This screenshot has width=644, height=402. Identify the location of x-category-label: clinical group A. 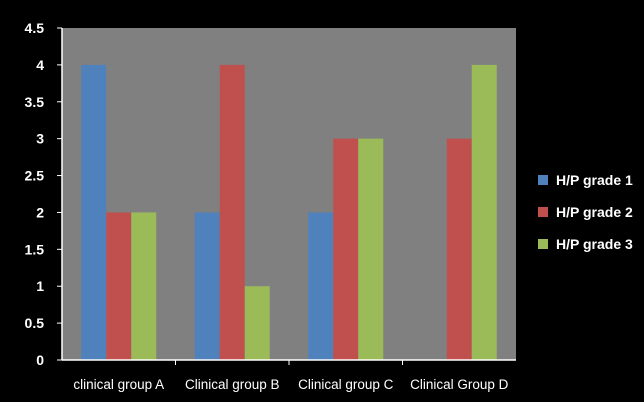
(118, 384).